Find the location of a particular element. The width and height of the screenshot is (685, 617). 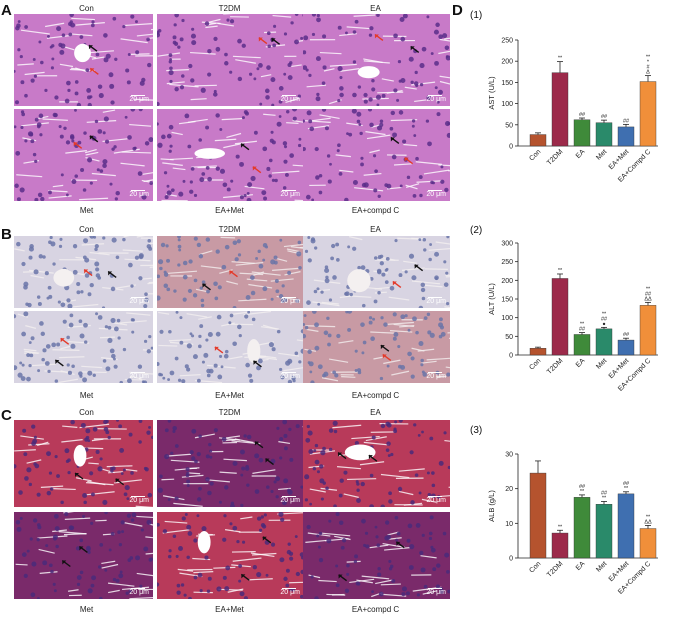

x-tick-label: EA is located at coordinates (581, 363).